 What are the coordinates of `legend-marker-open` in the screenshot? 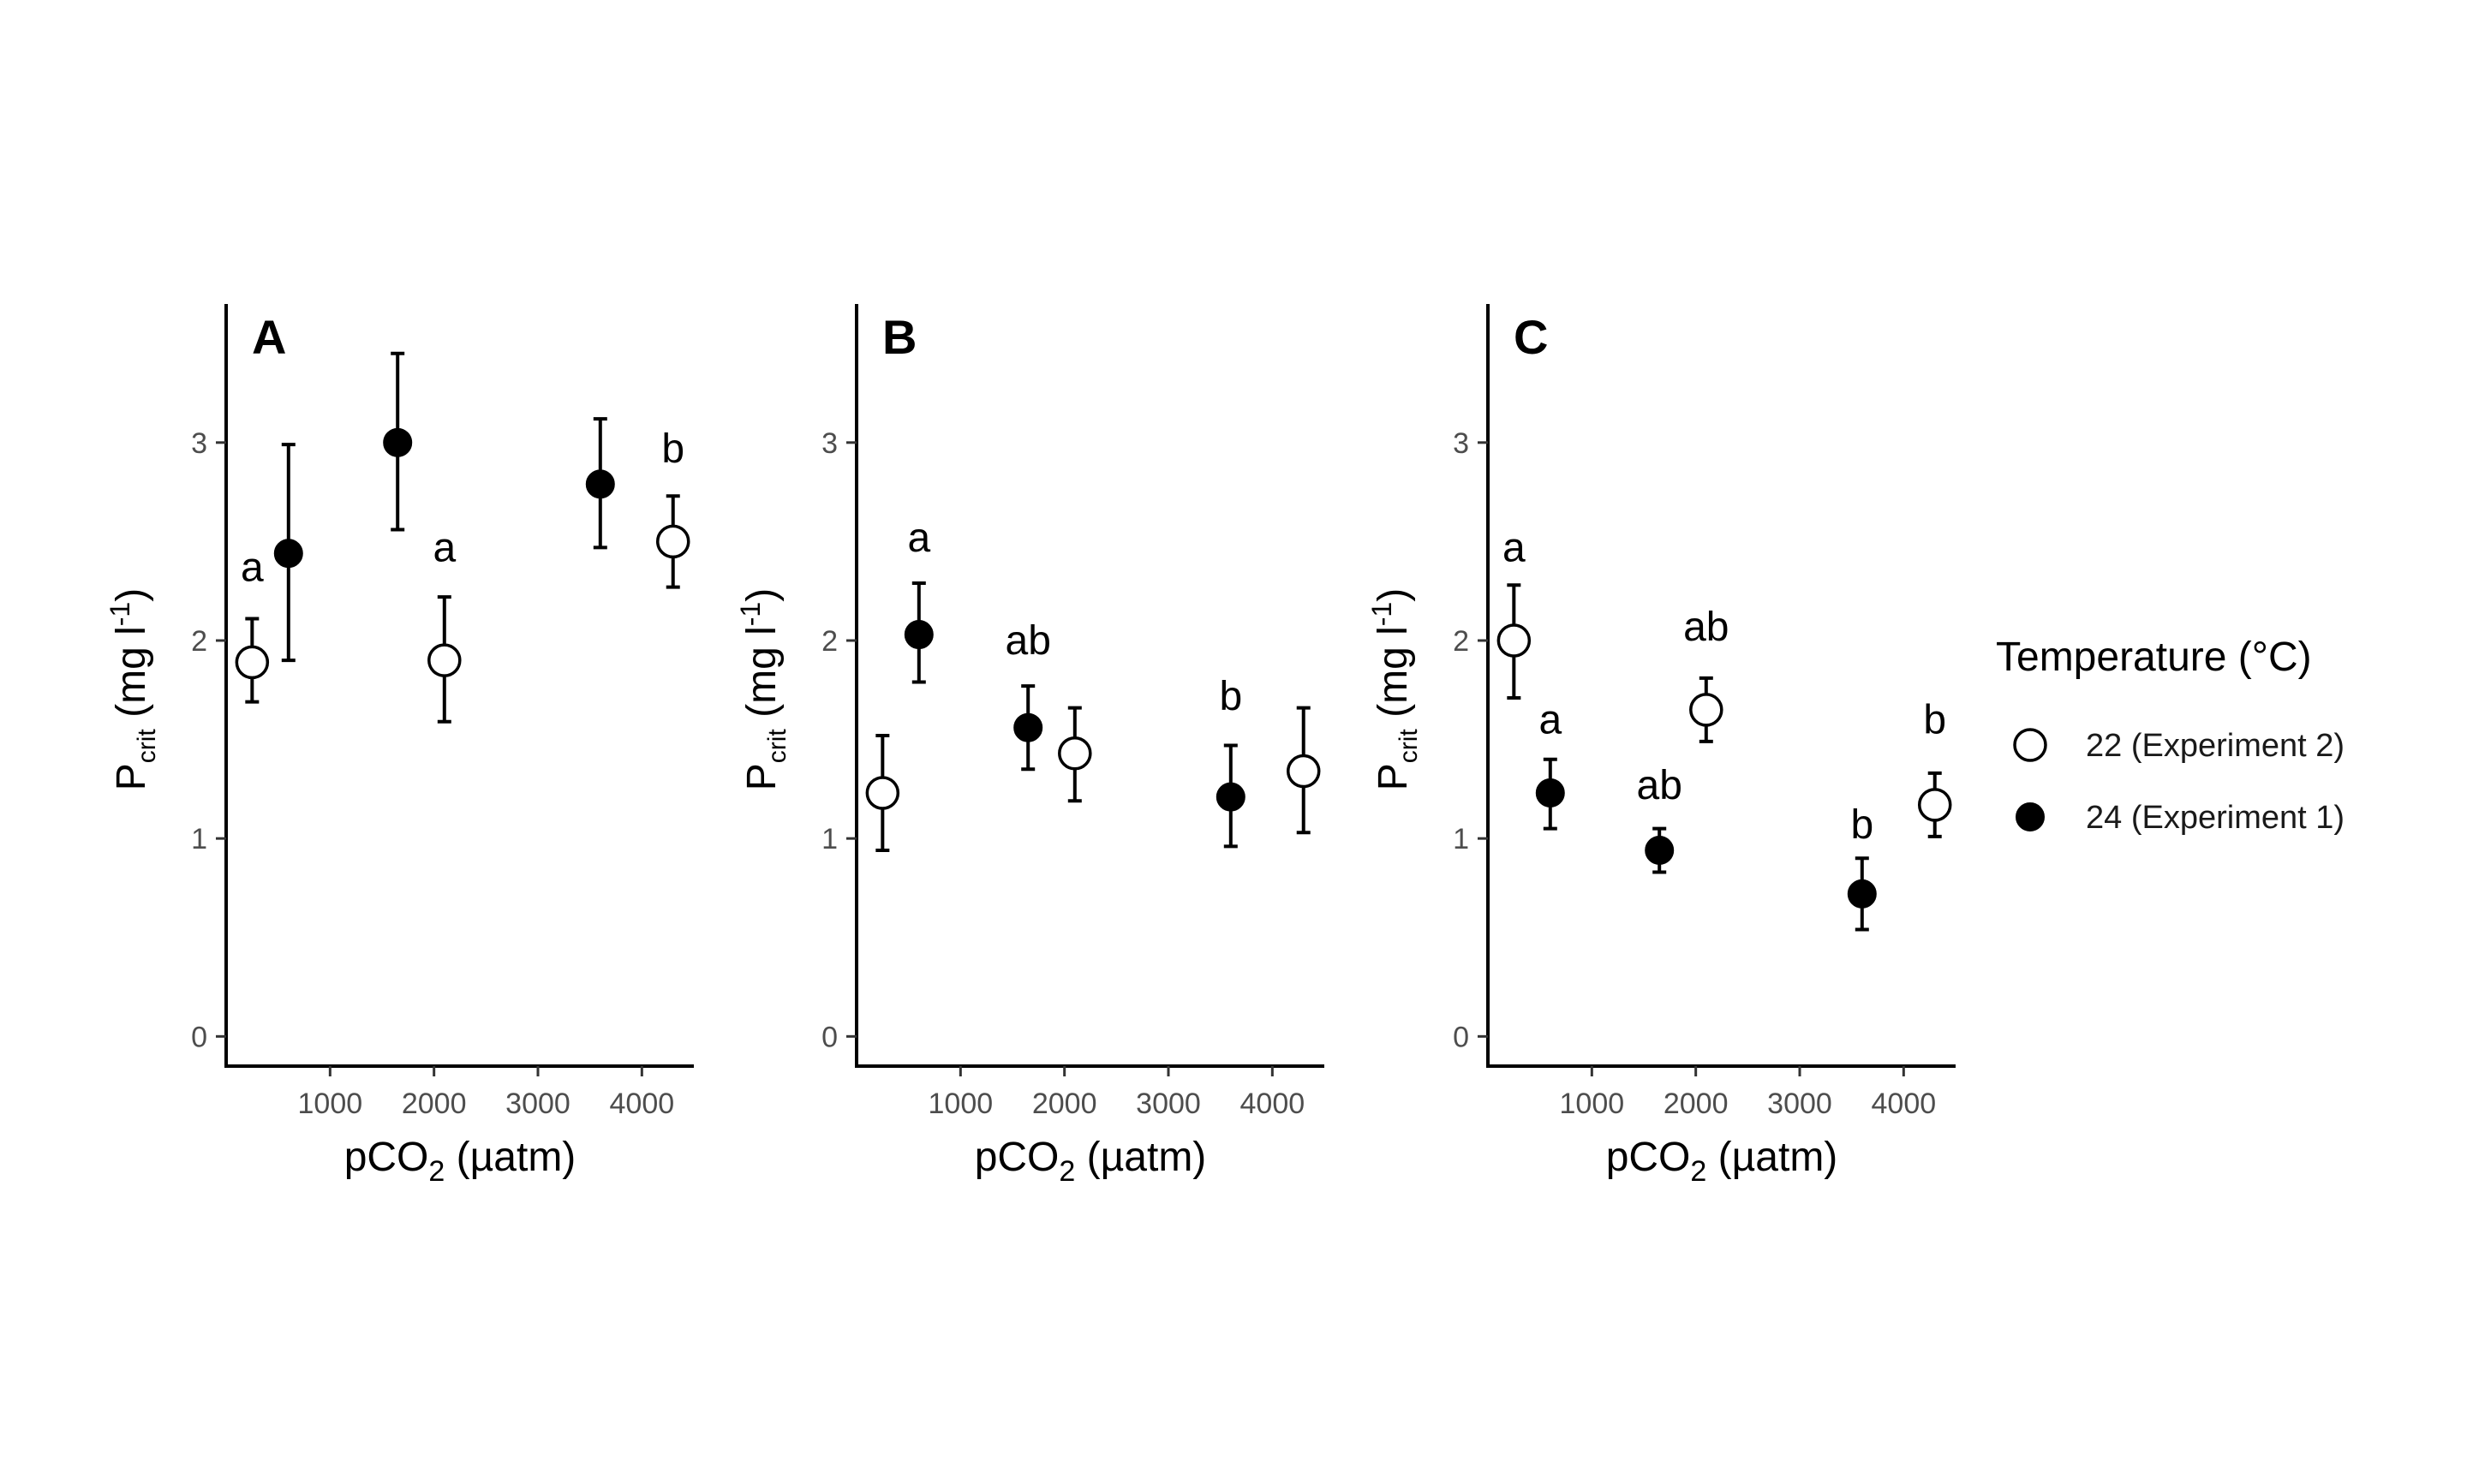 It's located at (2030, 745).